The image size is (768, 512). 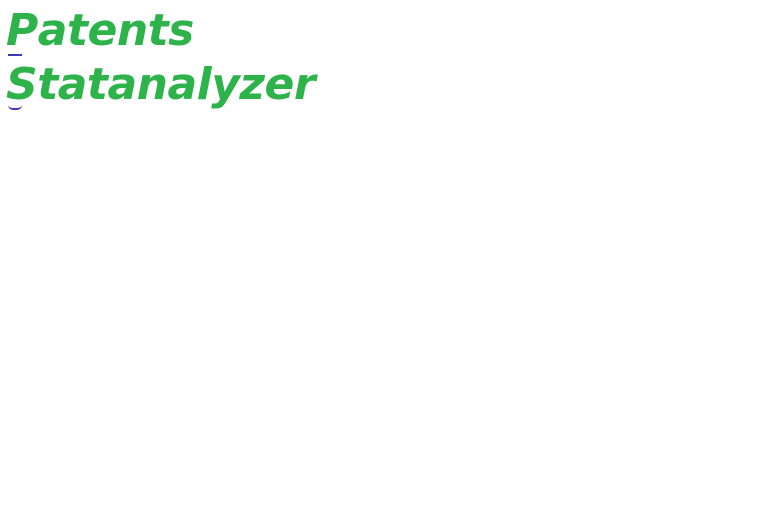 What do you see at coordinates (22, 84) in the screenshot?
I see `hotkey-letter-s: S` at bounding box center [22, 84].